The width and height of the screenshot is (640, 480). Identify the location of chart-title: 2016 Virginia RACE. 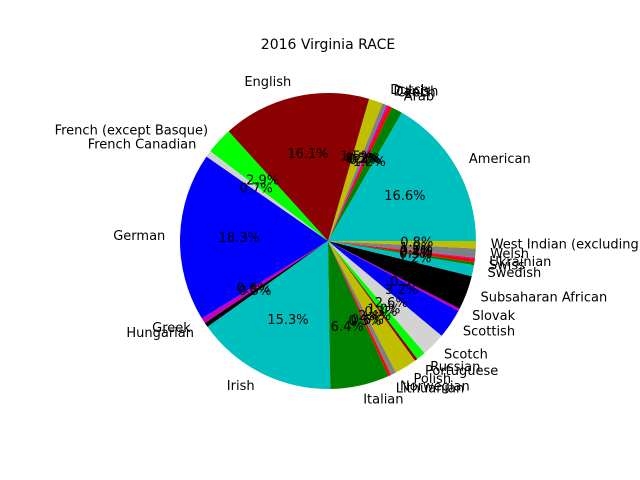
(328, 45).